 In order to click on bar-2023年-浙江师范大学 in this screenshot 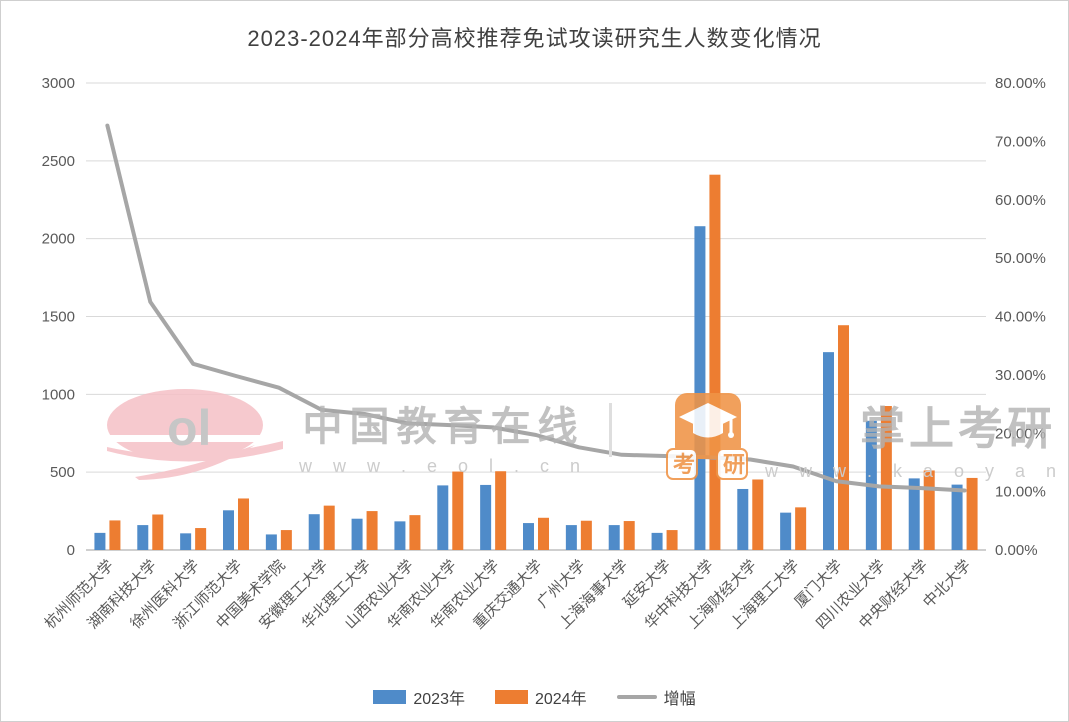, I will do `click(228, 530)`.